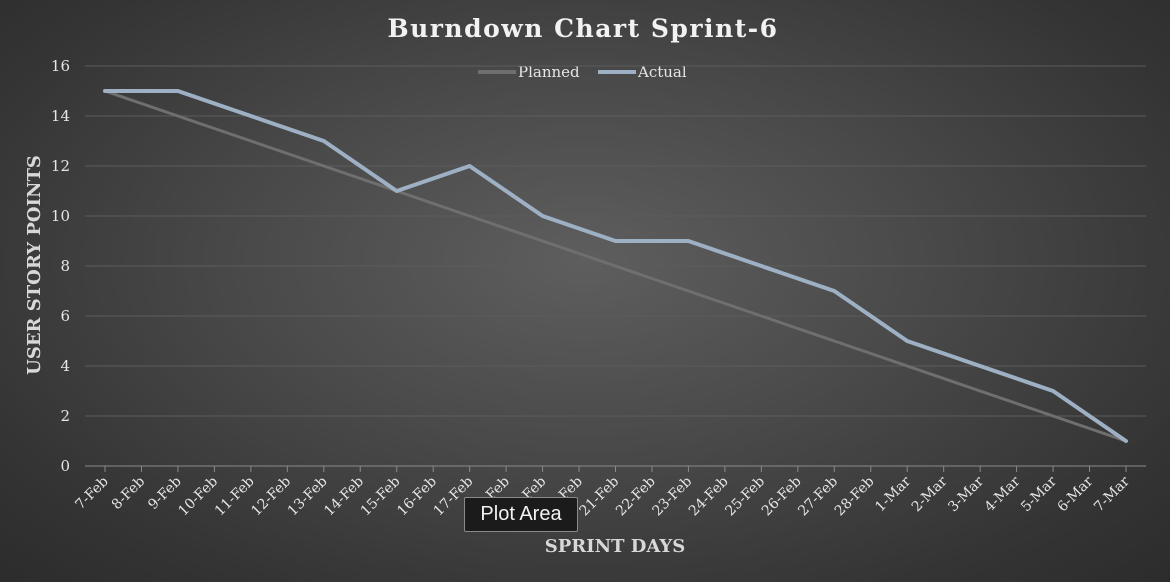 The height and width of the screenshot is (582, 1170). I want to click on x-tick-label: 11-Feb, so click(235, 496).